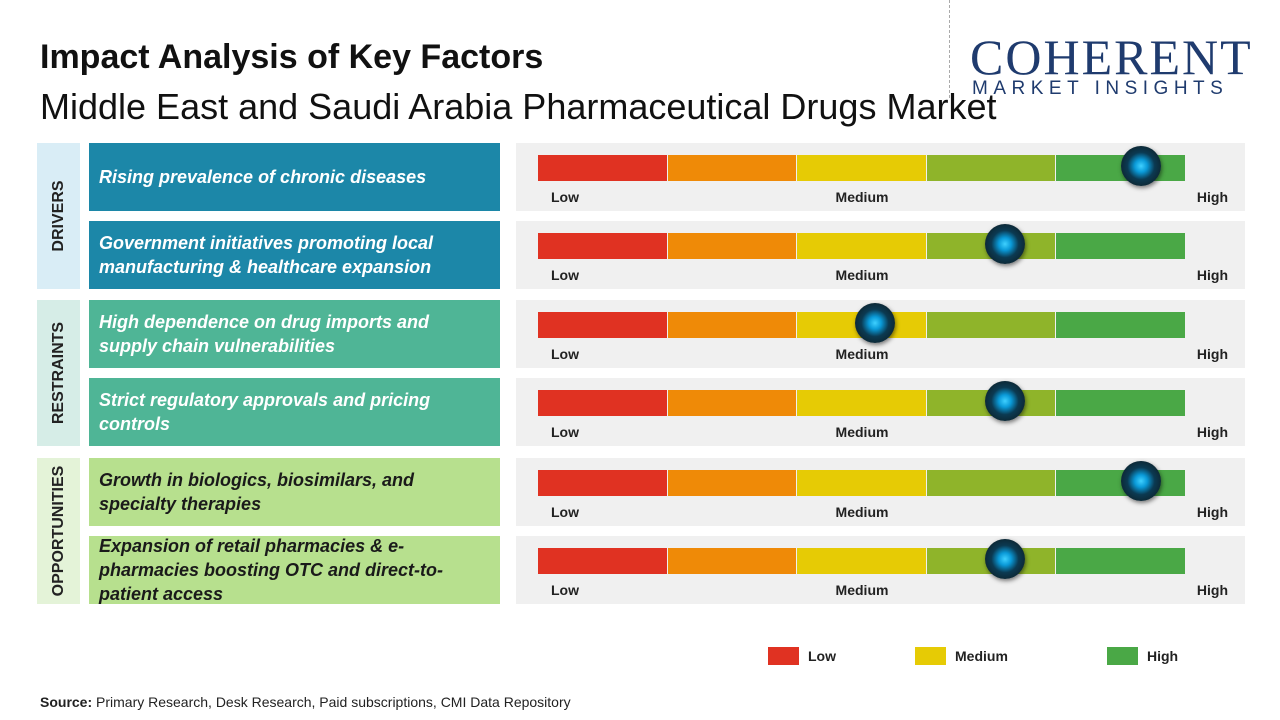  Describe the element at coordinates (1163, 656) in the screenshot. I see `legend-label: High` at that location.